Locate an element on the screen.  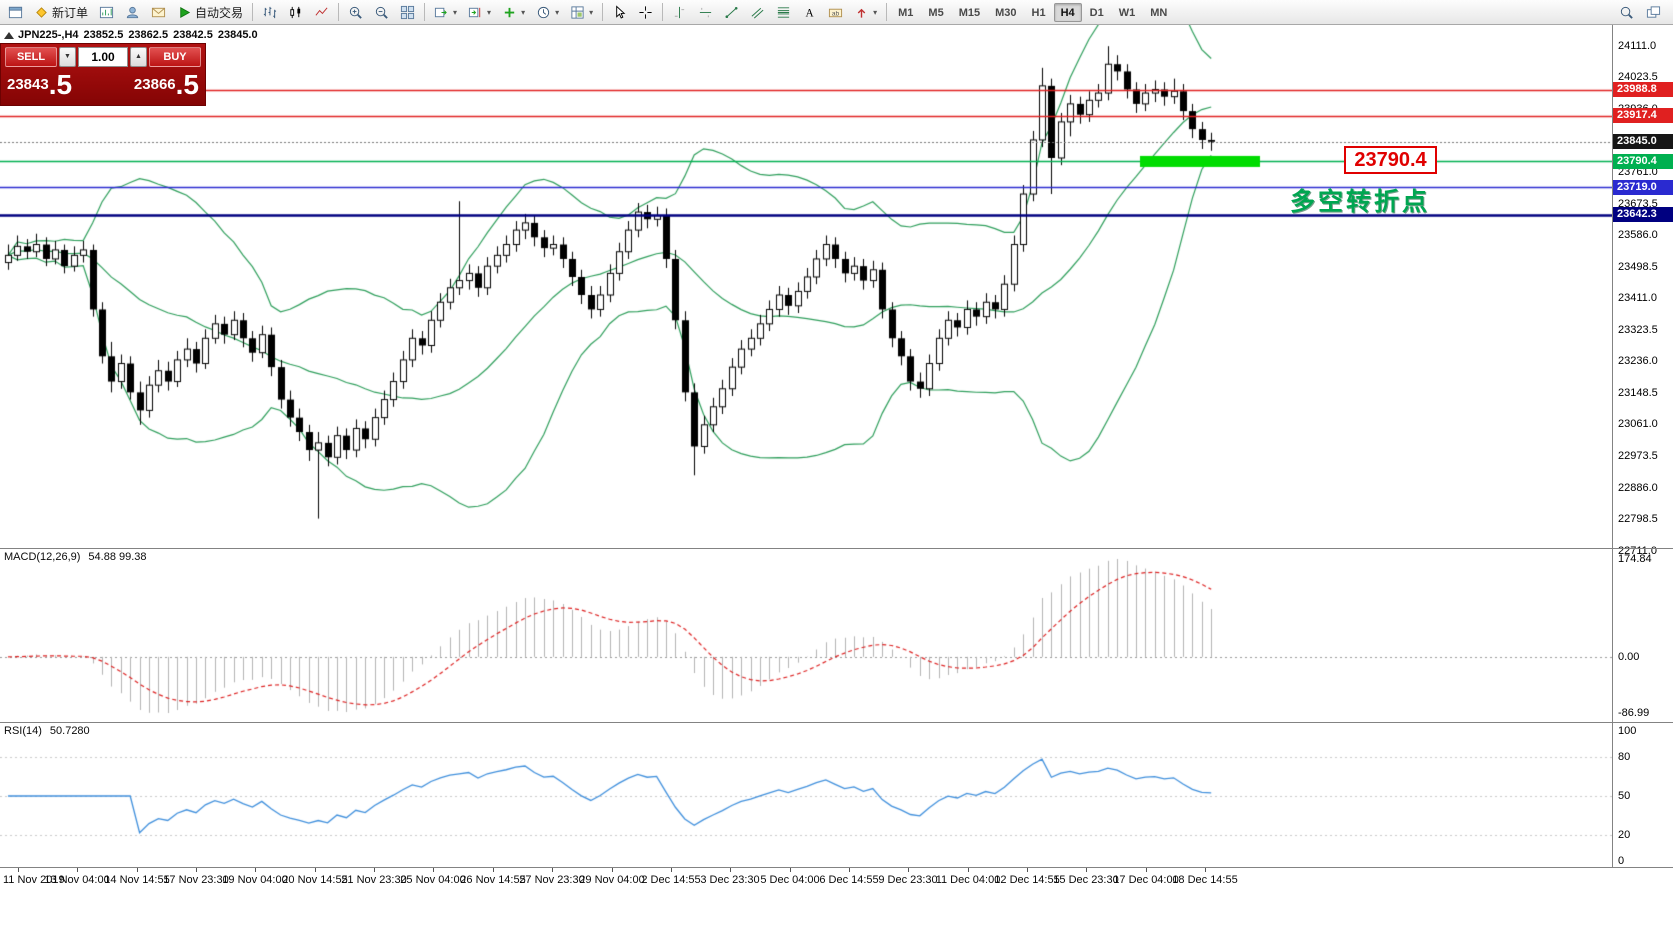
zoom-out-button is located at coordinates (381, 12).